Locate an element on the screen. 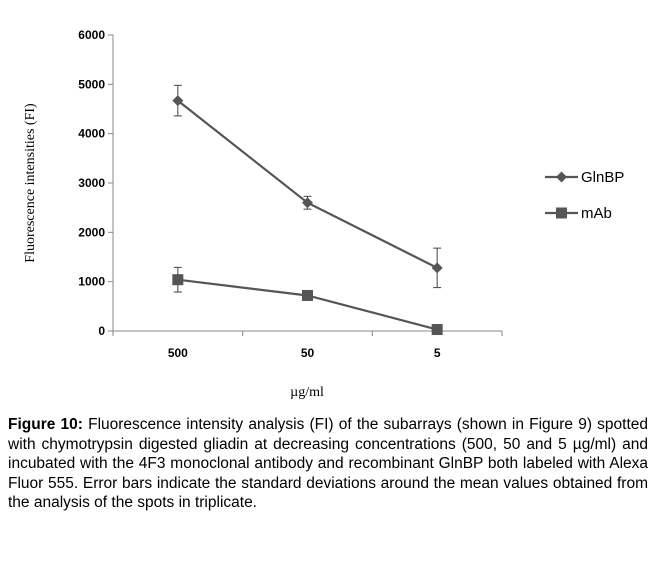  y-axis: 0 1000 2000 3000 4000 5000 6000 is located at coordinates (96, 183).